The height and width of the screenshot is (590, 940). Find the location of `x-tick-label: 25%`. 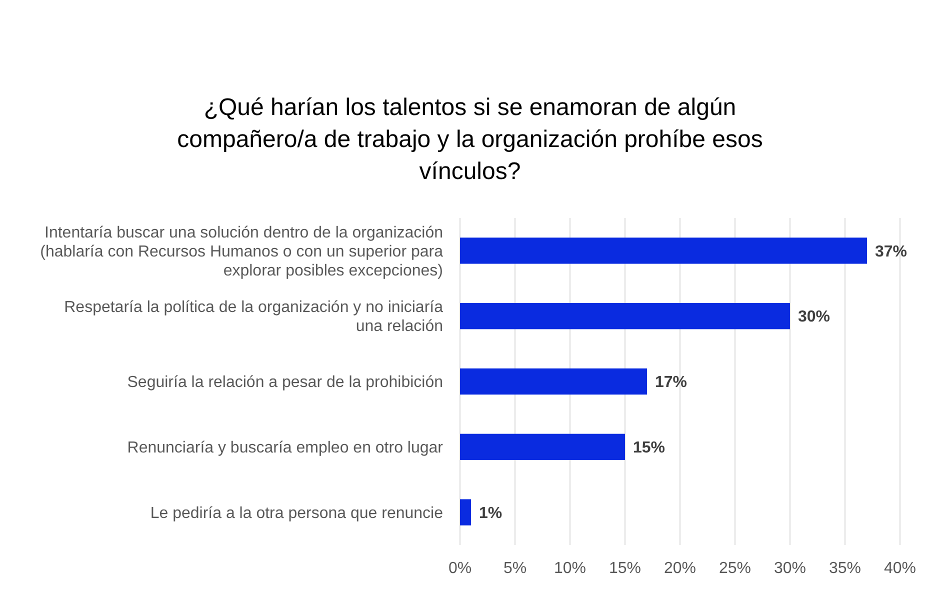

x-tick-label: 25% is located at coordinates (735, 568).